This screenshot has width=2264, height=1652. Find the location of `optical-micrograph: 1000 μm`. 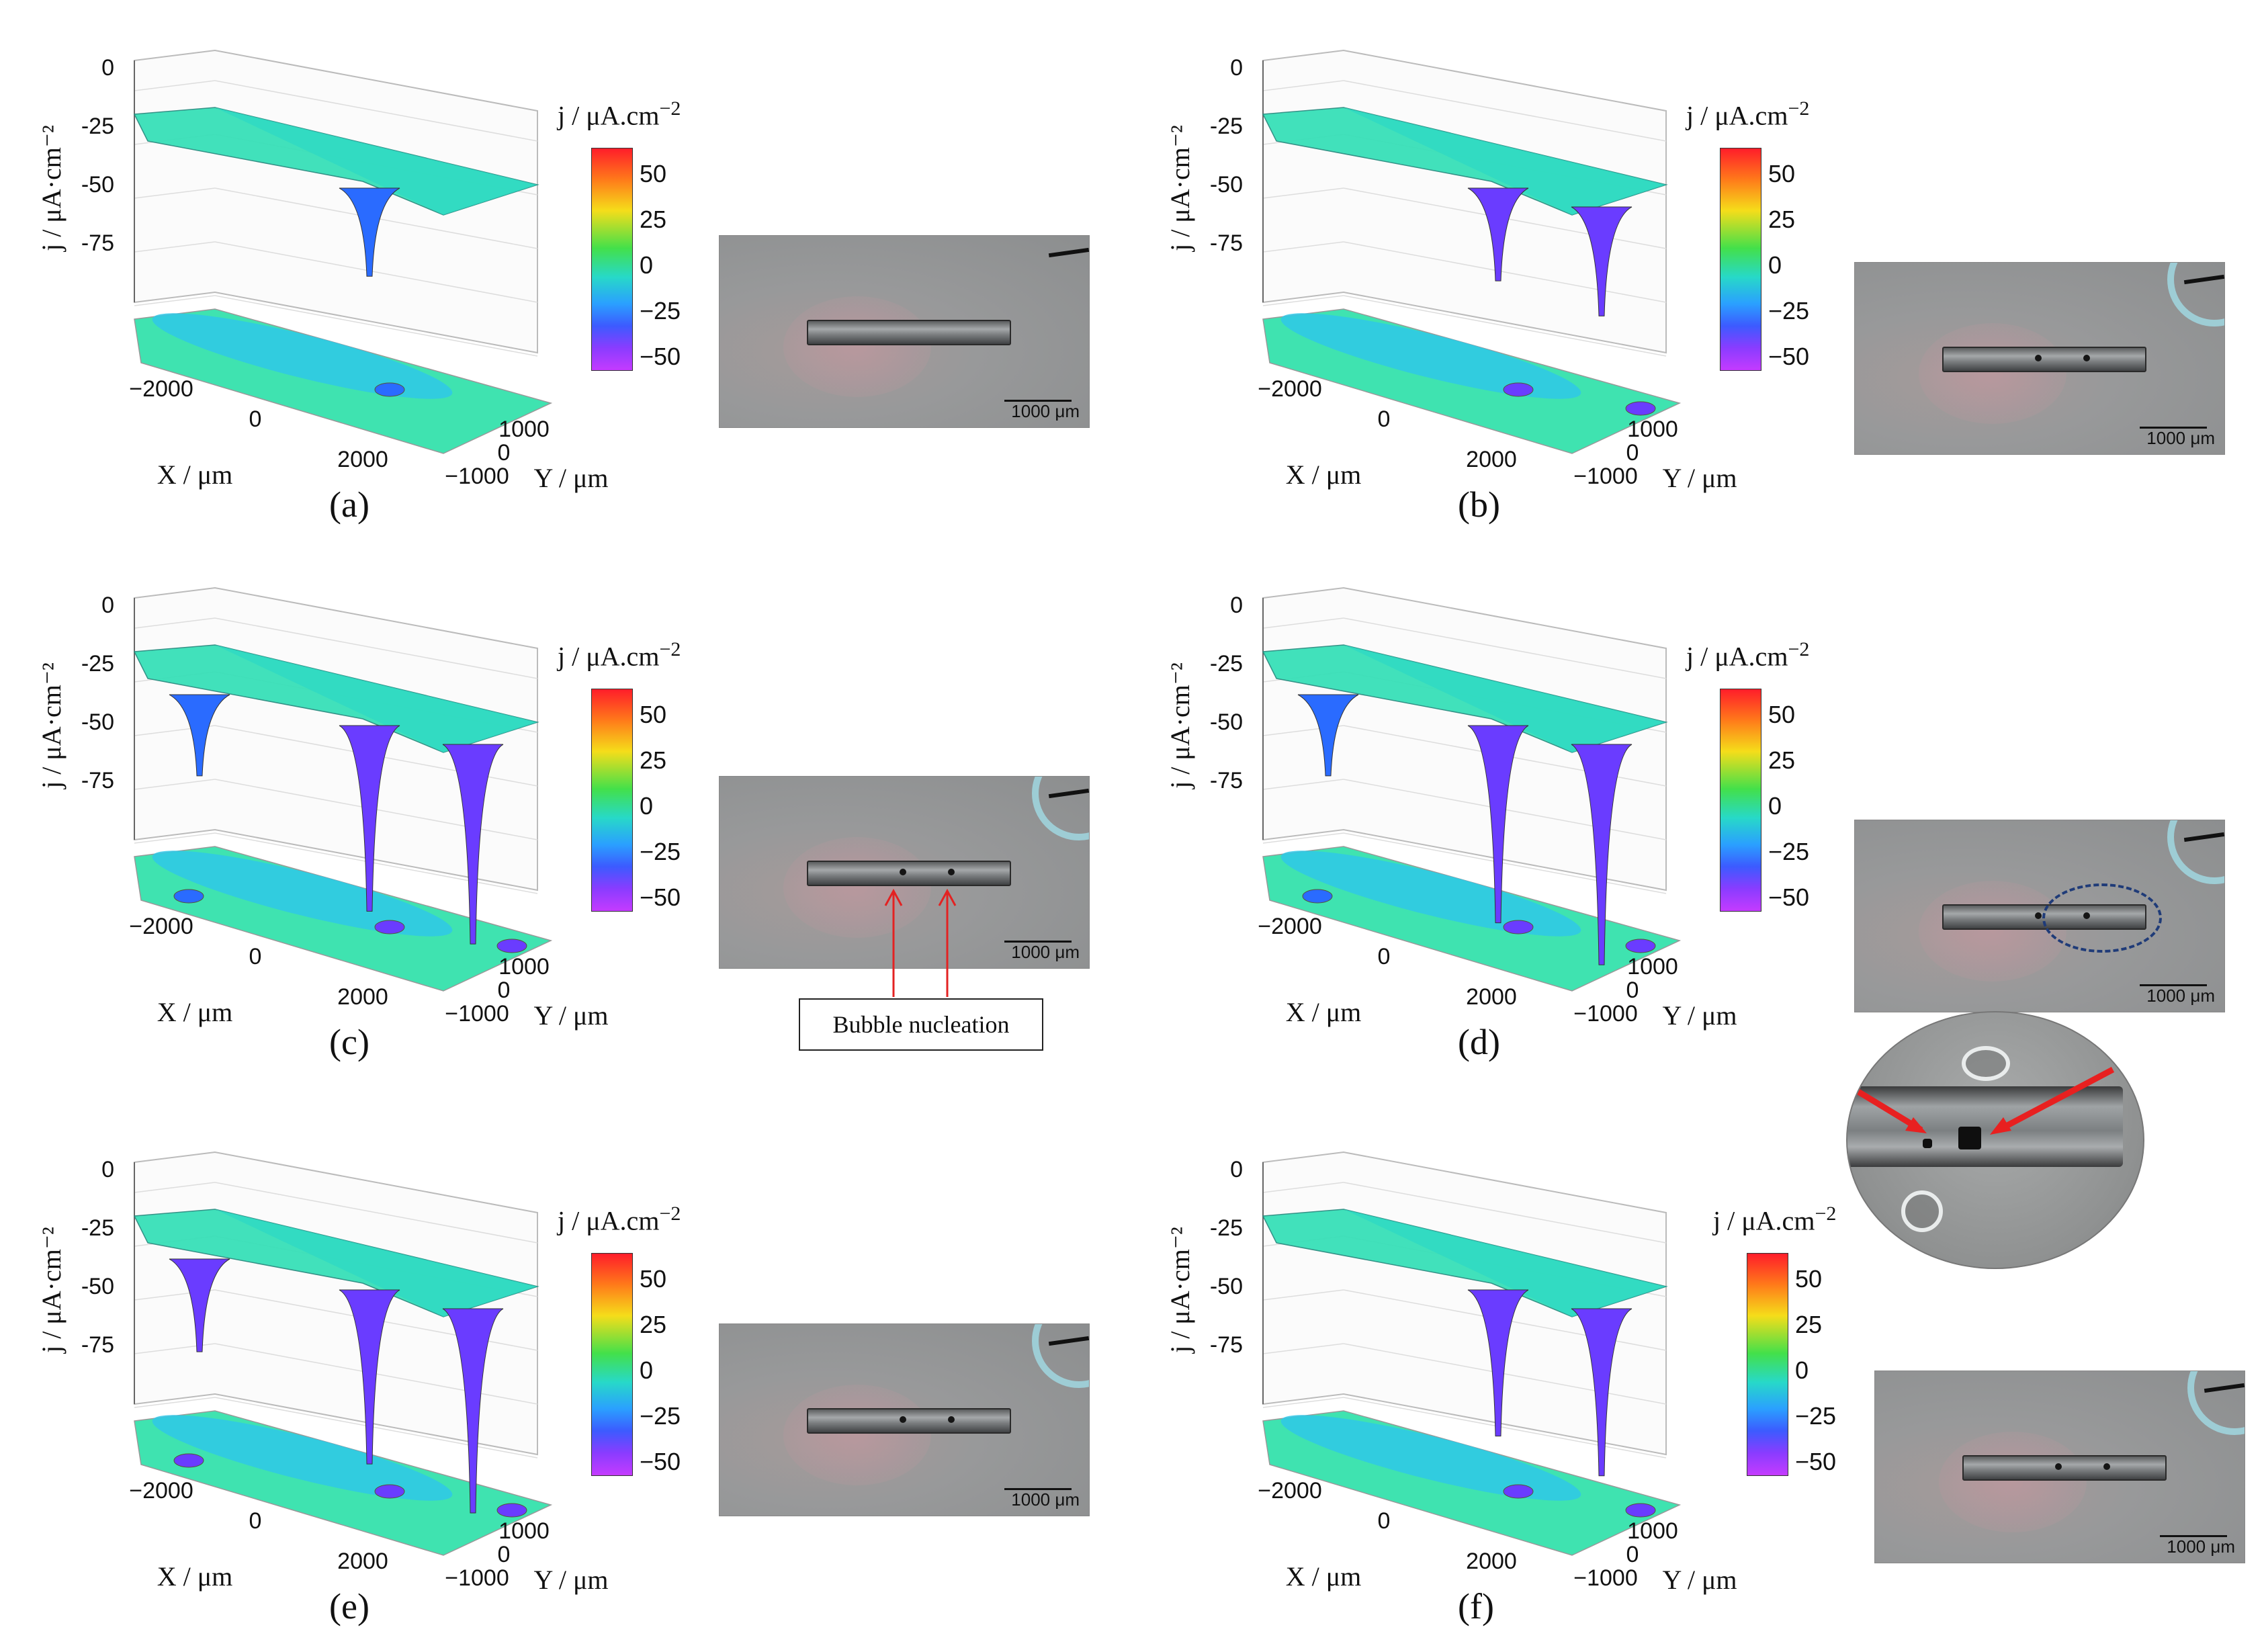

optical-micrograph: 1000 μm is located at coordinates (2059, 1467).